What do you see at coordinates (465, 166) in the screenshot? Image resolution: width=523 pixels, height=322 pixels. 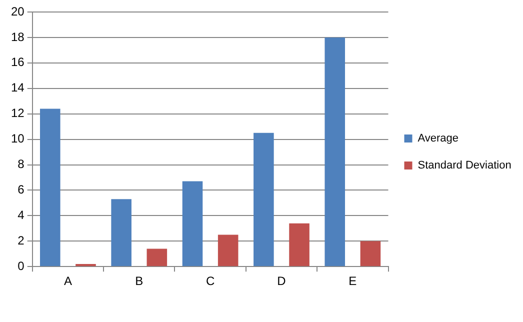 I see `legend-label: Standard Deviation` at bounding box center [465, 166].